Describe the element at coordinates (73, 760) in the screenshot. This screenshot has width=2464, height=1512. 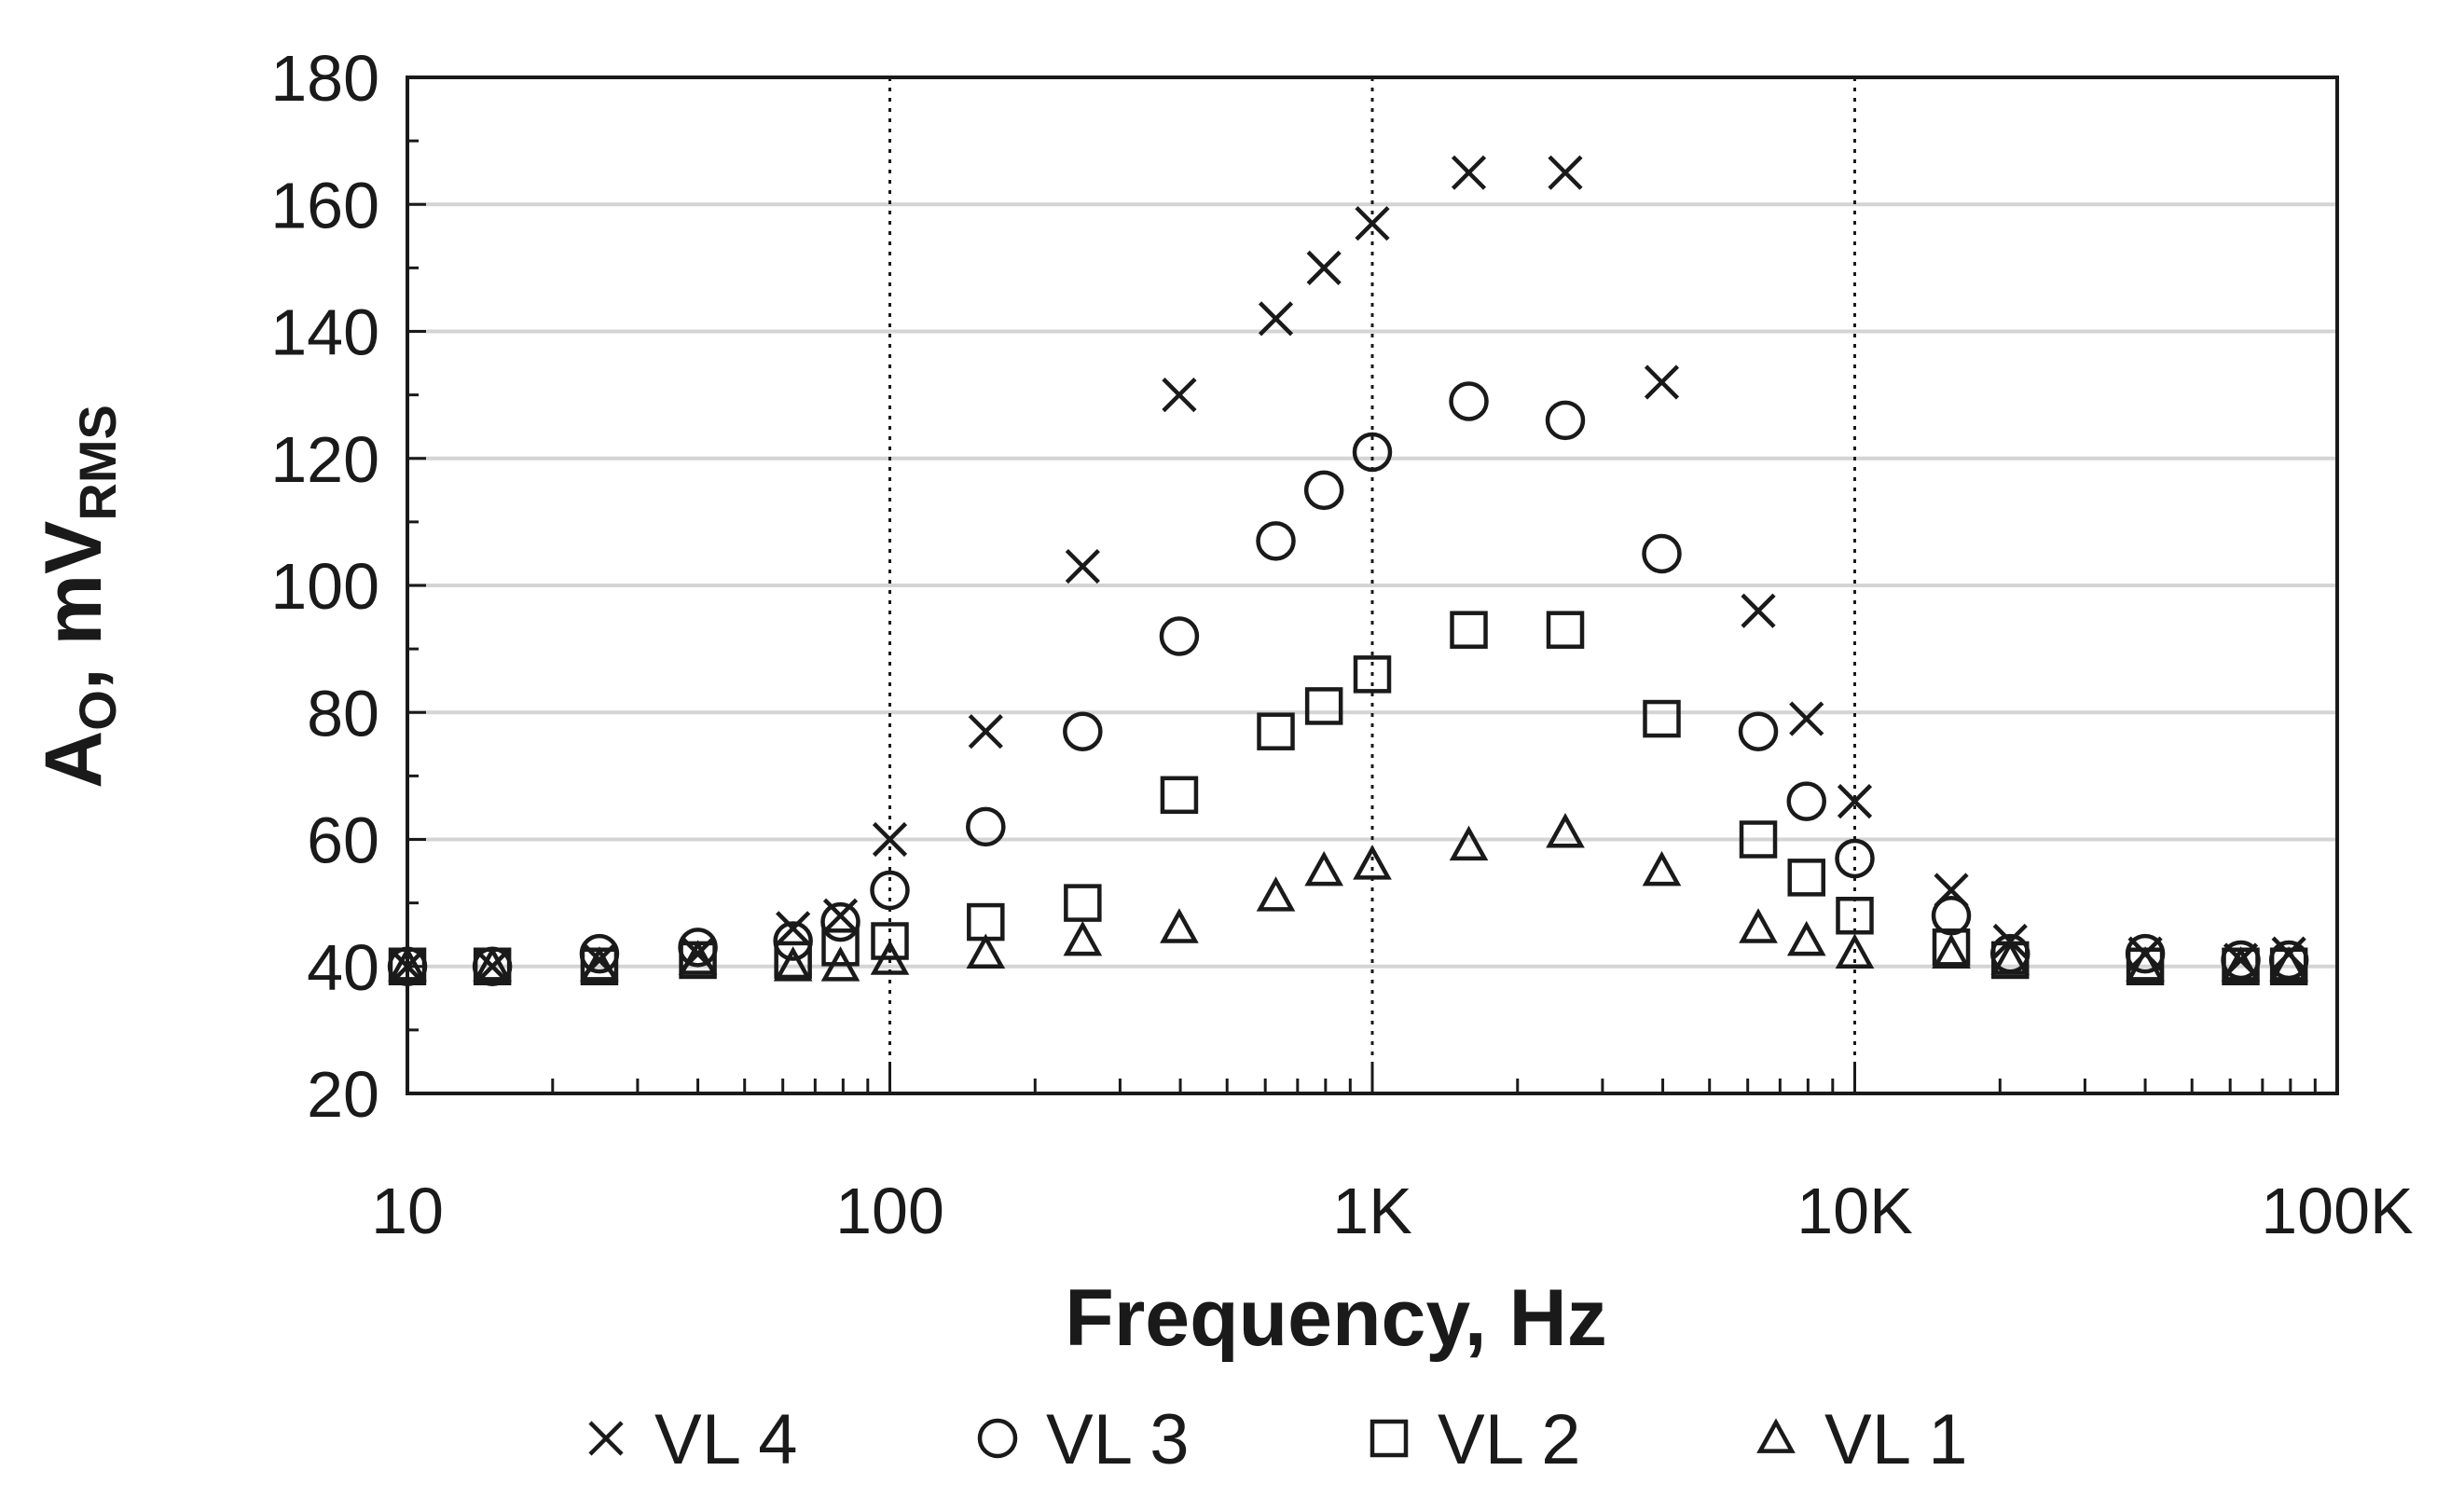
I see `y-title-main: A` at that location.